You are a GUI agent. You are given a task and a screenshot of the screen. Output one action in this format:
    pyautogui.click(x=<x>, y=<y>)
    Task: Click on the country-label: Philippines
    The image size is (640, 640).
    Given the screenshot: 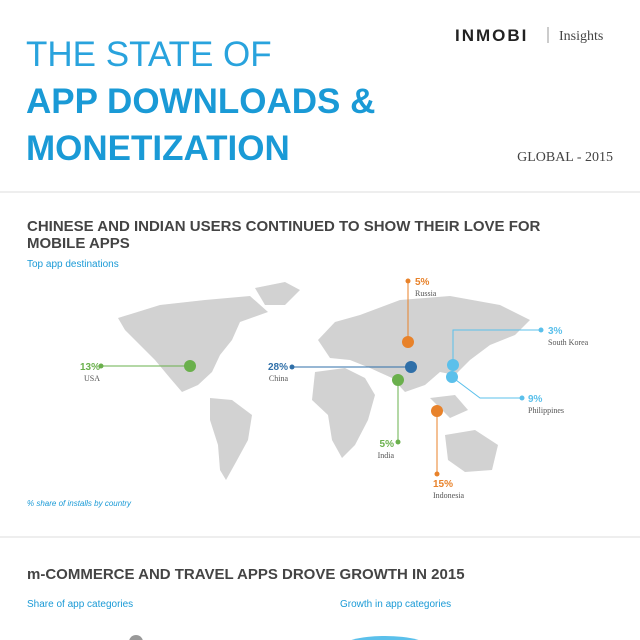 What is the action you would take?
    pyautogui.click(x=546, y=410)
    